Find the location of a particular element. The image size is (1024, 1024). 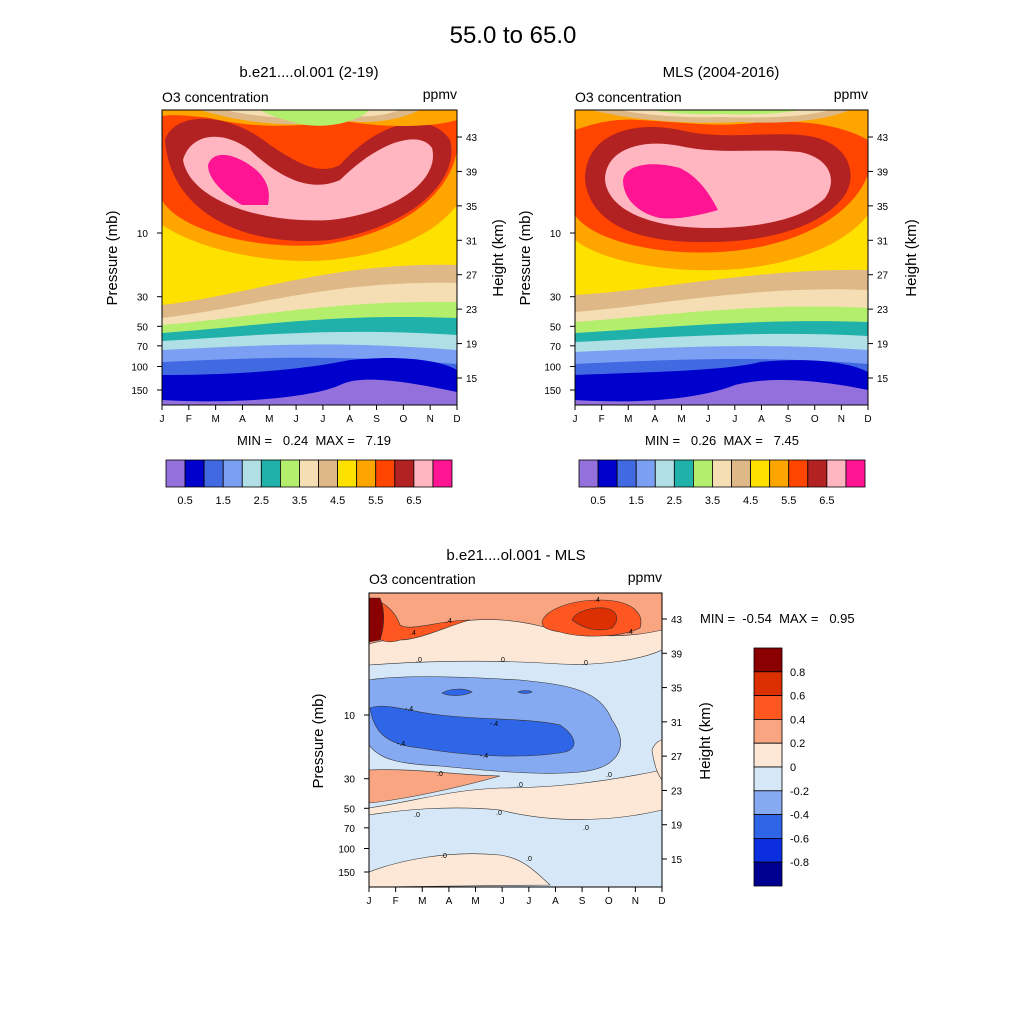

colorbar: 0.5 1.5 2.5 3.5 4.5 5.5 6.5 is located at coordinates (722, 483).